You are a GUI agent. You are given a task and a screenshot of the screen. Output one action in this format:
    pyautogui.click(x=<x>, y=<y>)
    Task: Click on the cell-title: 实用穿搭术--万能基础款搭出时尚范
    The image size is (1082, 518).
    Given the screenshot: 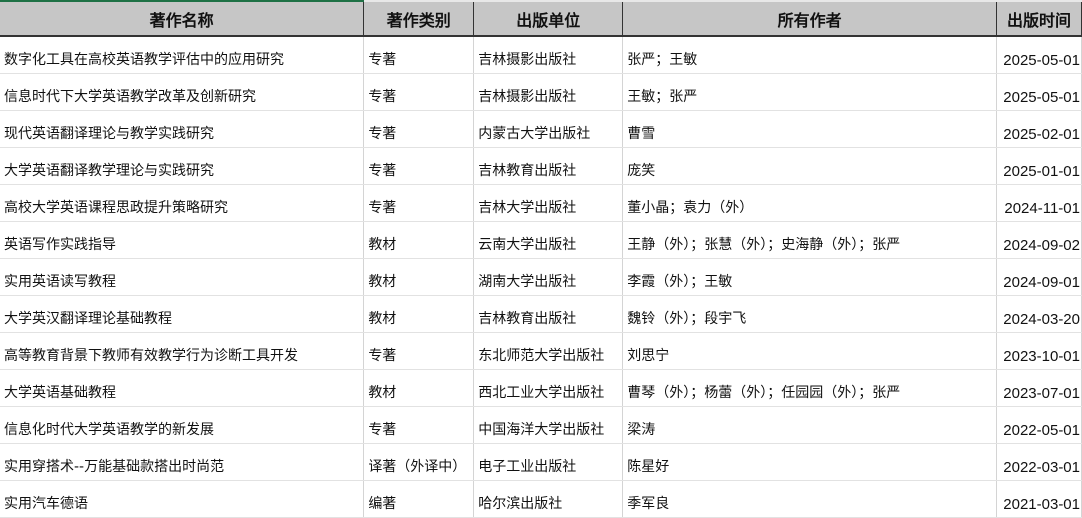 What is the action you would take?
    pyautogui.click(x=182, y=462)
    